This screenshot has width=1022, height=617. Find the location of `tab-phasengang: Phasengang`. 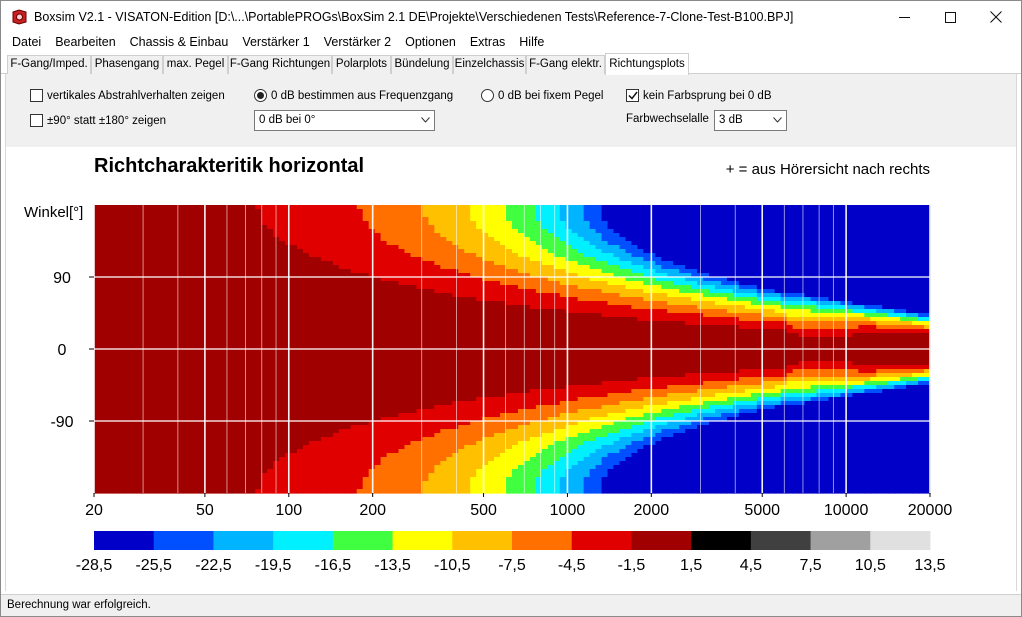

tab-phasengang: Phasengang is located at coordinates (127, 64).